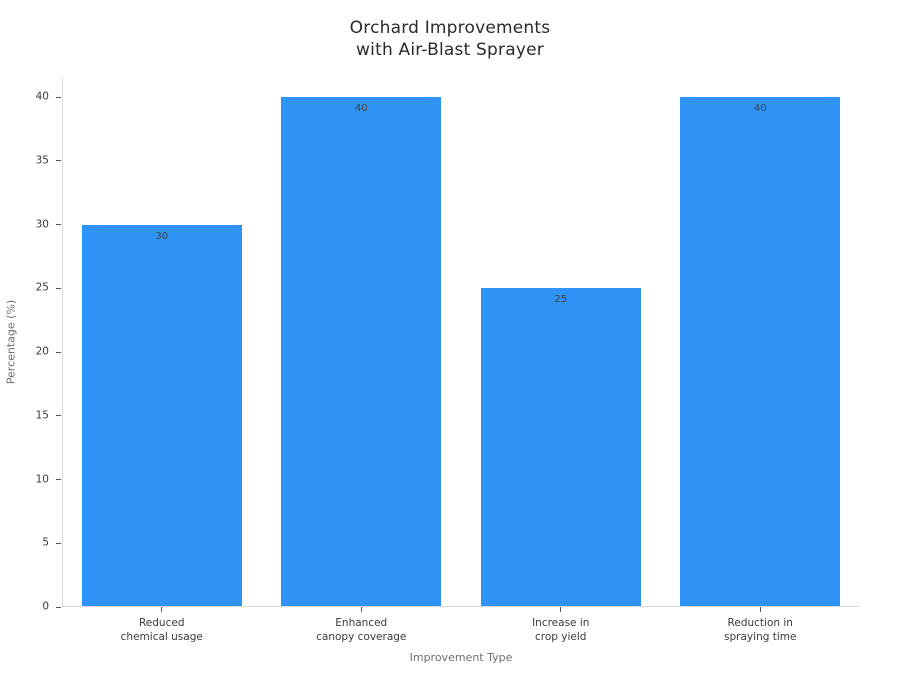 The image size is (900, 675). Describe the element at coordinates (42, 96) in the screenshot. I see `y-tick-label: 40` at that location.